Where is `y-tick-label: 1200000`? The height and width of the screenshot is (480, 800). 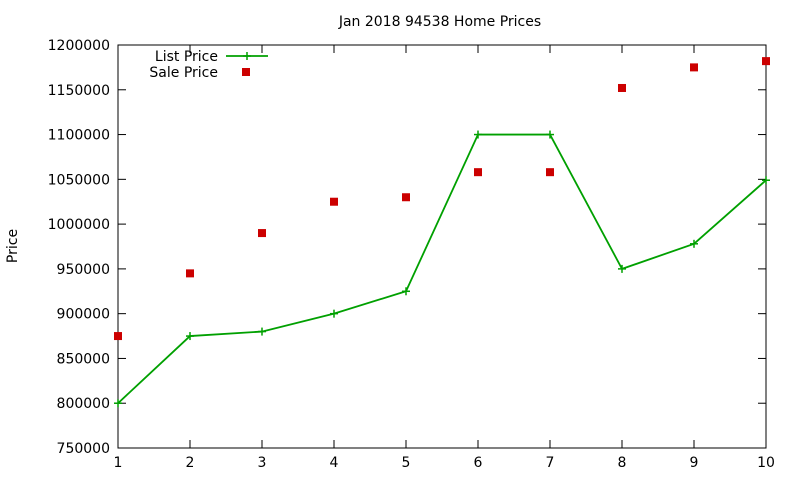
y-tick-label: 1200000 is located at coordinates (79, 46).